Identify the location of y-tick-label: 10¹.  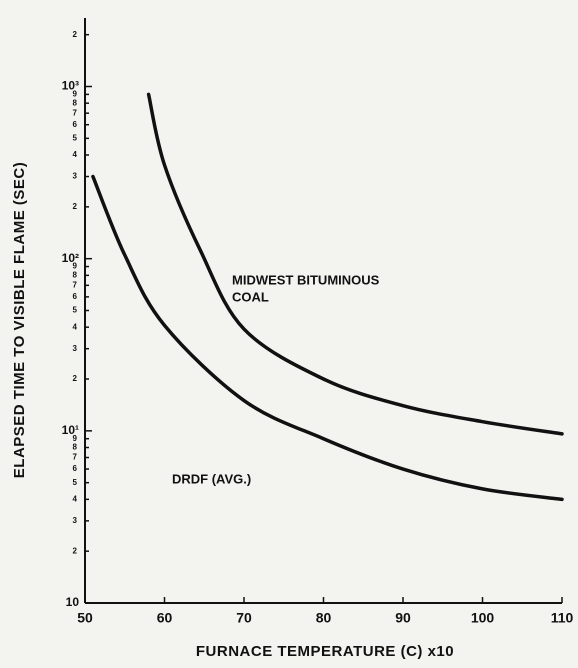
(70, 430).